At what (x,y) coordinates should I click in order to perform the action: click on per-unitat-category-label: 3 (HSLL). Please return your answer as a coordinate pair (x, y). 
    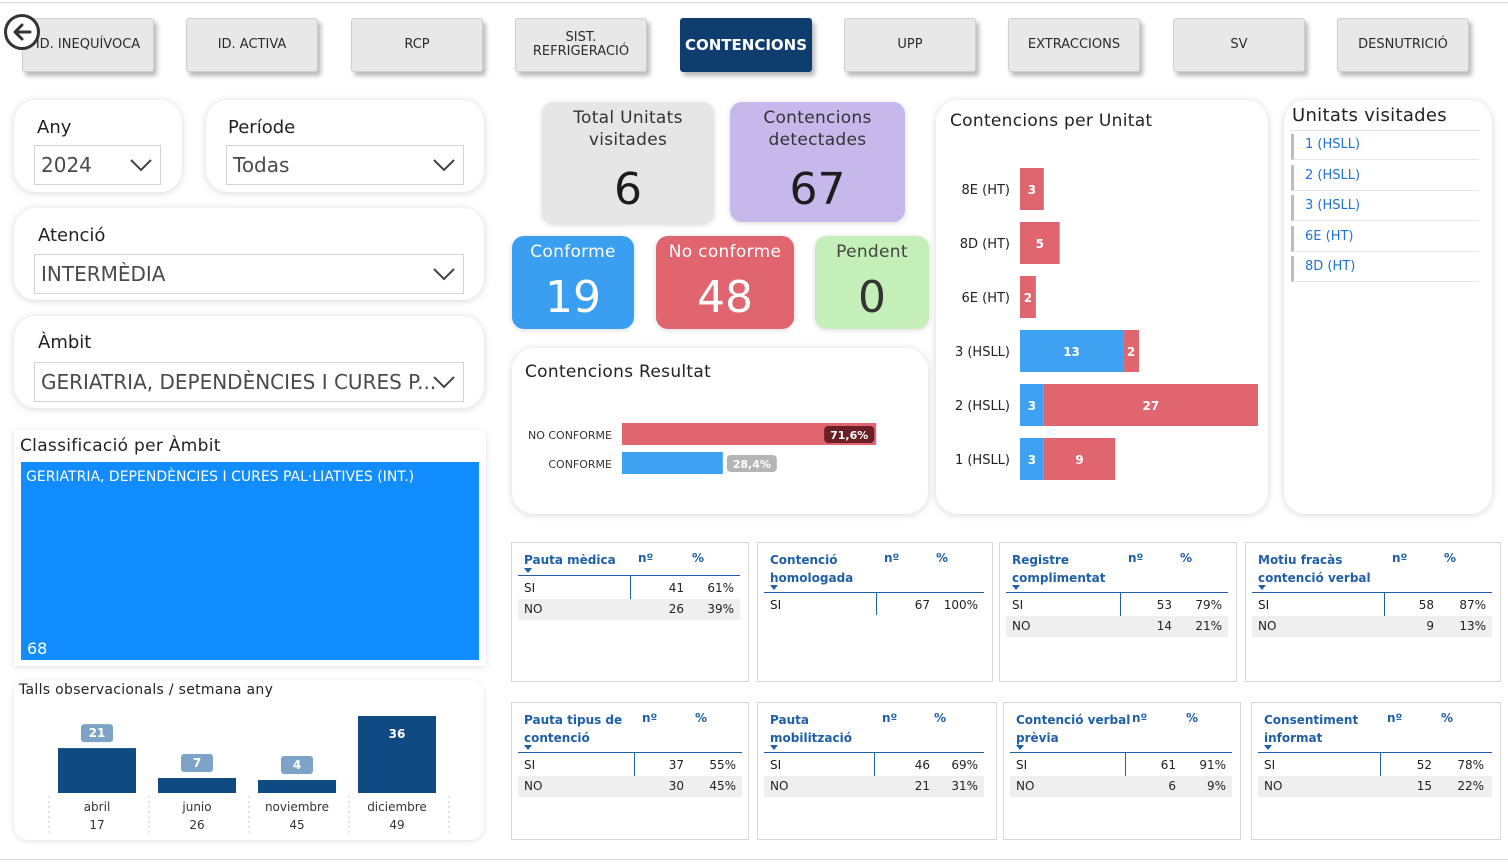
    Looking at the image, I should click on (982, 352).